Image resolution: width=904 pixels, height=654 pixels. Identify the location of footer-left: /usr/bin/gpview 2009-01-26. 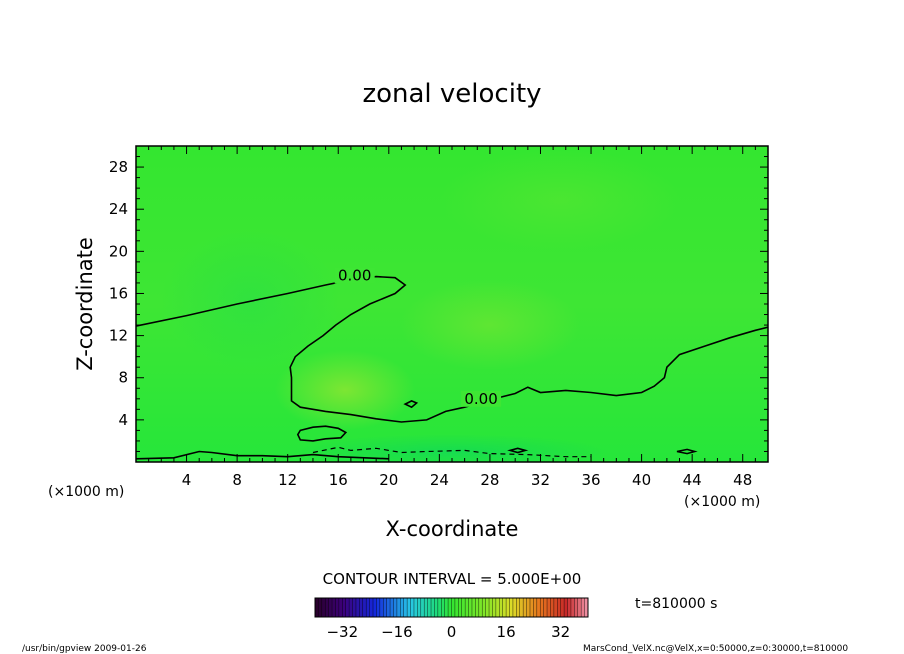
(84, 649).